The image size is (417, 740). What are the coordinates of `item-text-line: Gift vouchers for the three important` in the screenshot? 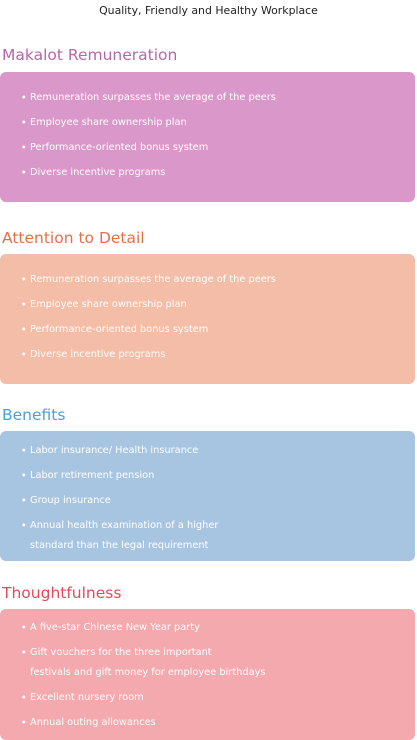 It's located at (121, 652).